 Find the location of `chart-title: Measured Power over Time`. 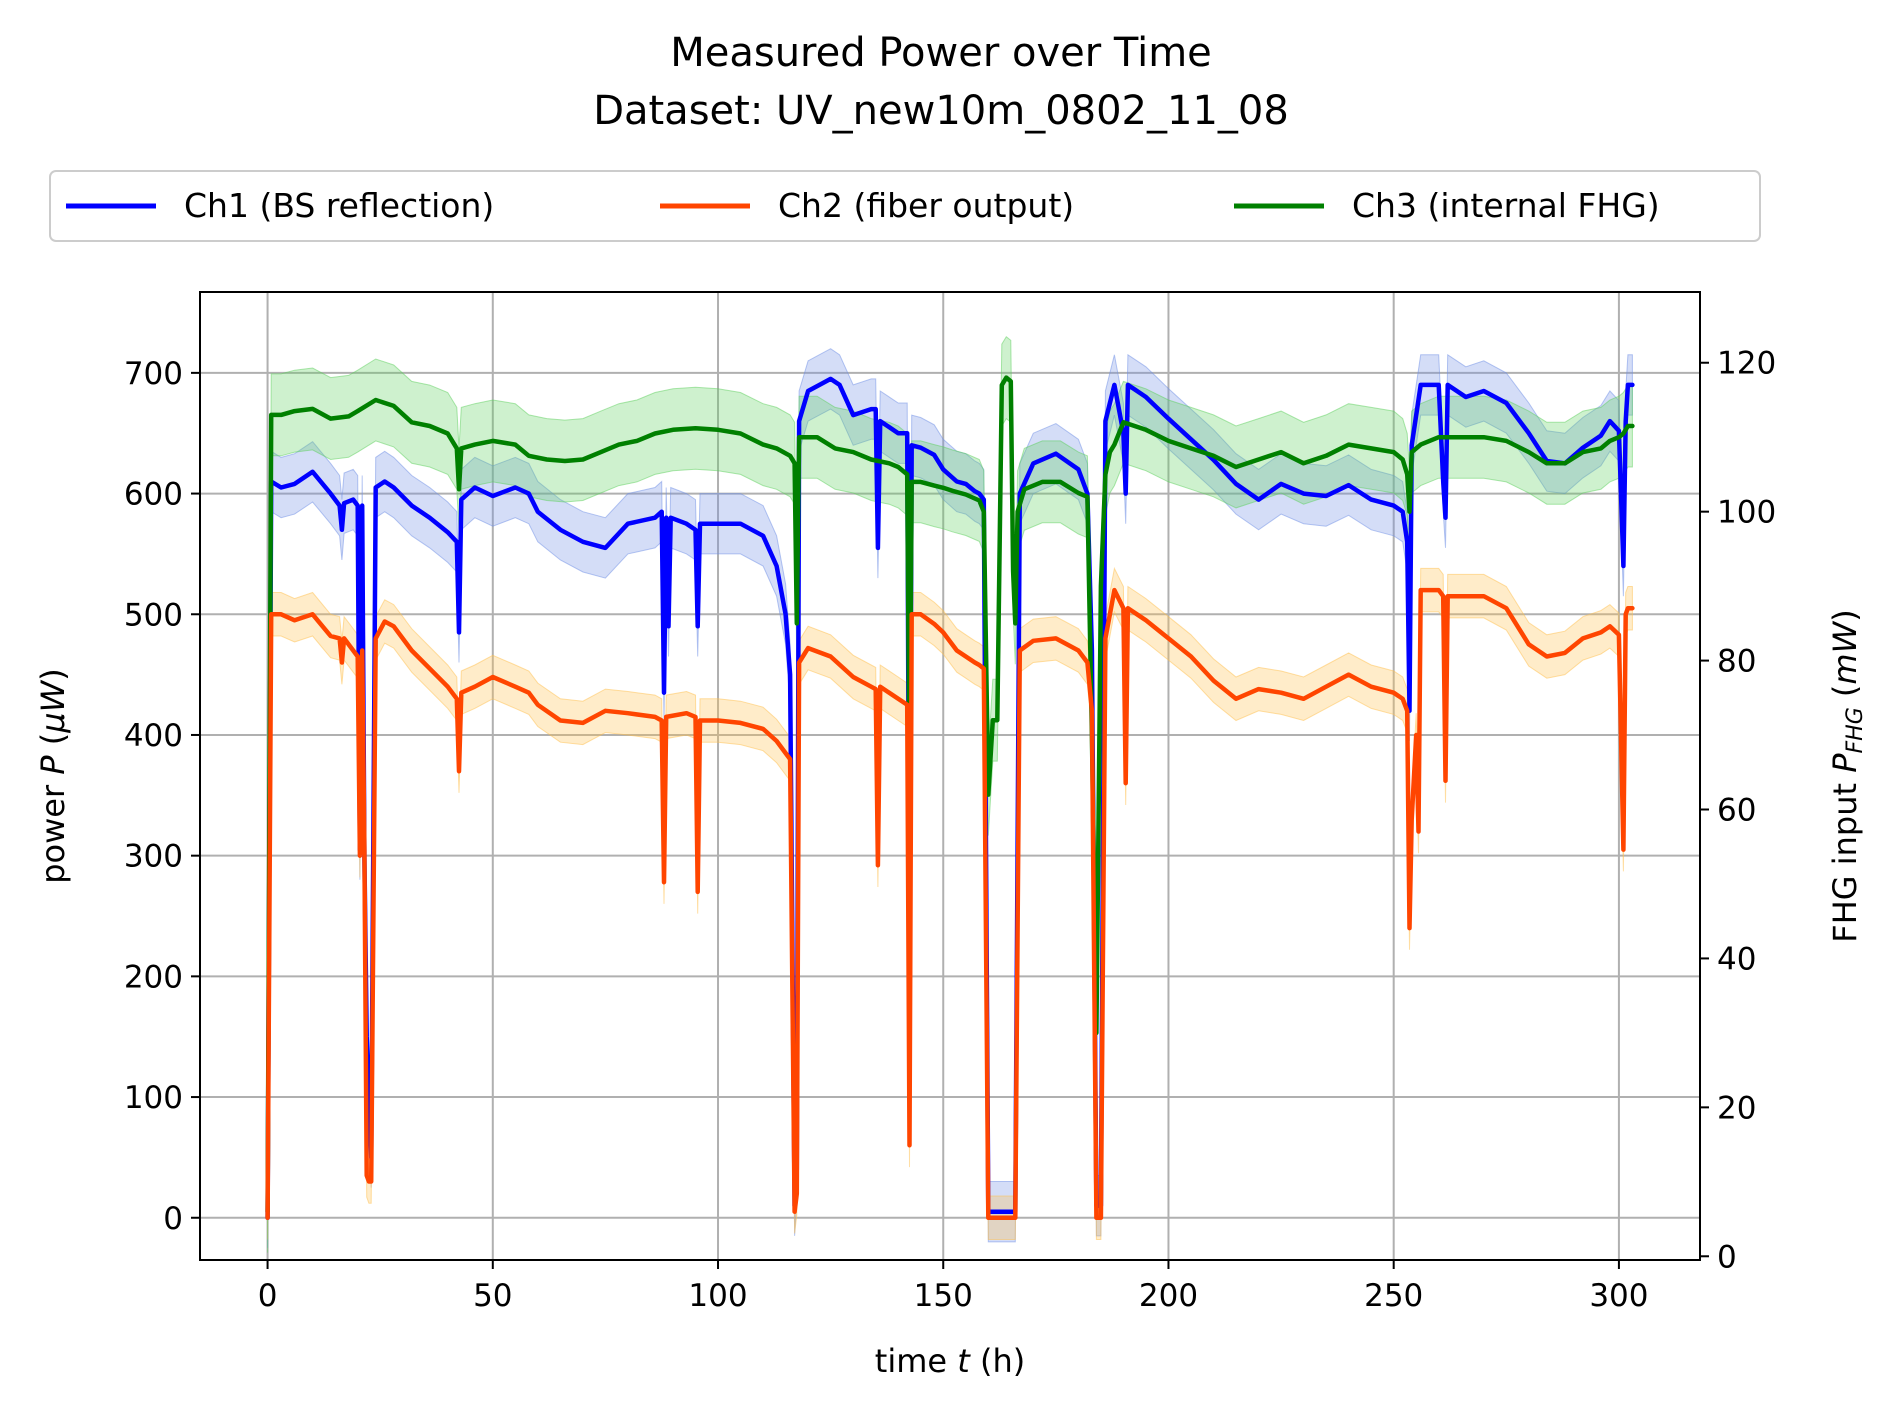

chart-title: Measured Power over Time is located at coordinates (941, 53).